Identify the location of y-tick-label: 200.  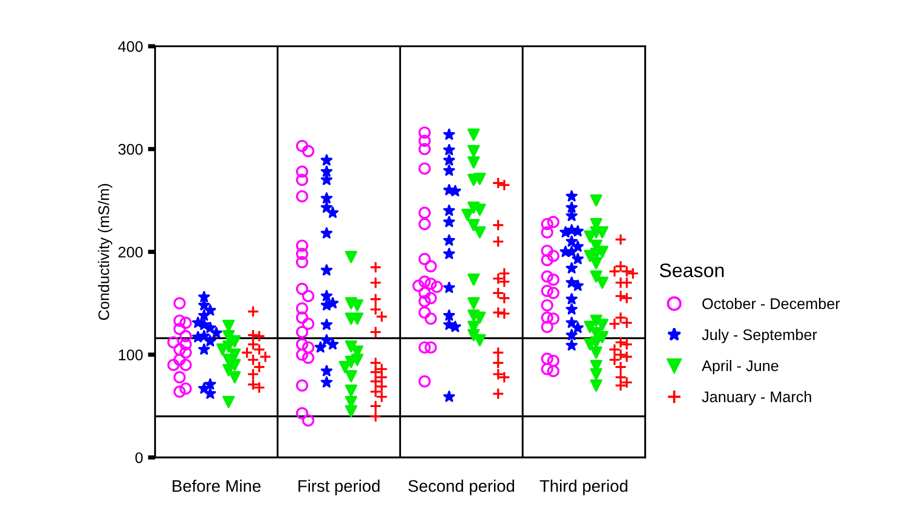
(130, 252).